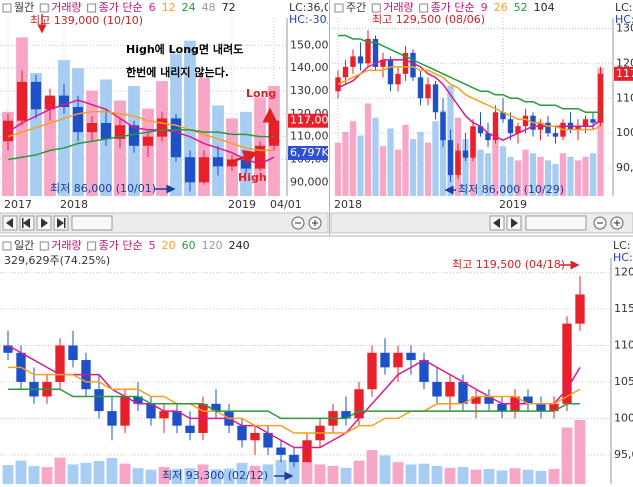  What do you see at coordinates (103, 188) in the screenshot?
I see `annotation: 최저 86,000 (10/01)` at bounding box center [103, 188].